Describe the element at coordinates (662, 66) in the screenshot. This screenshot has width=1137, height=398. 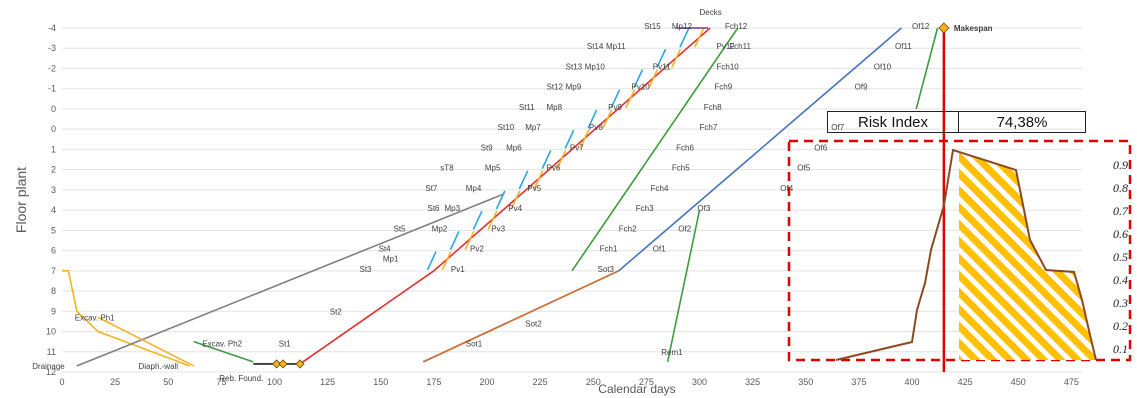
I see `activity-label: Pv11` at that location.